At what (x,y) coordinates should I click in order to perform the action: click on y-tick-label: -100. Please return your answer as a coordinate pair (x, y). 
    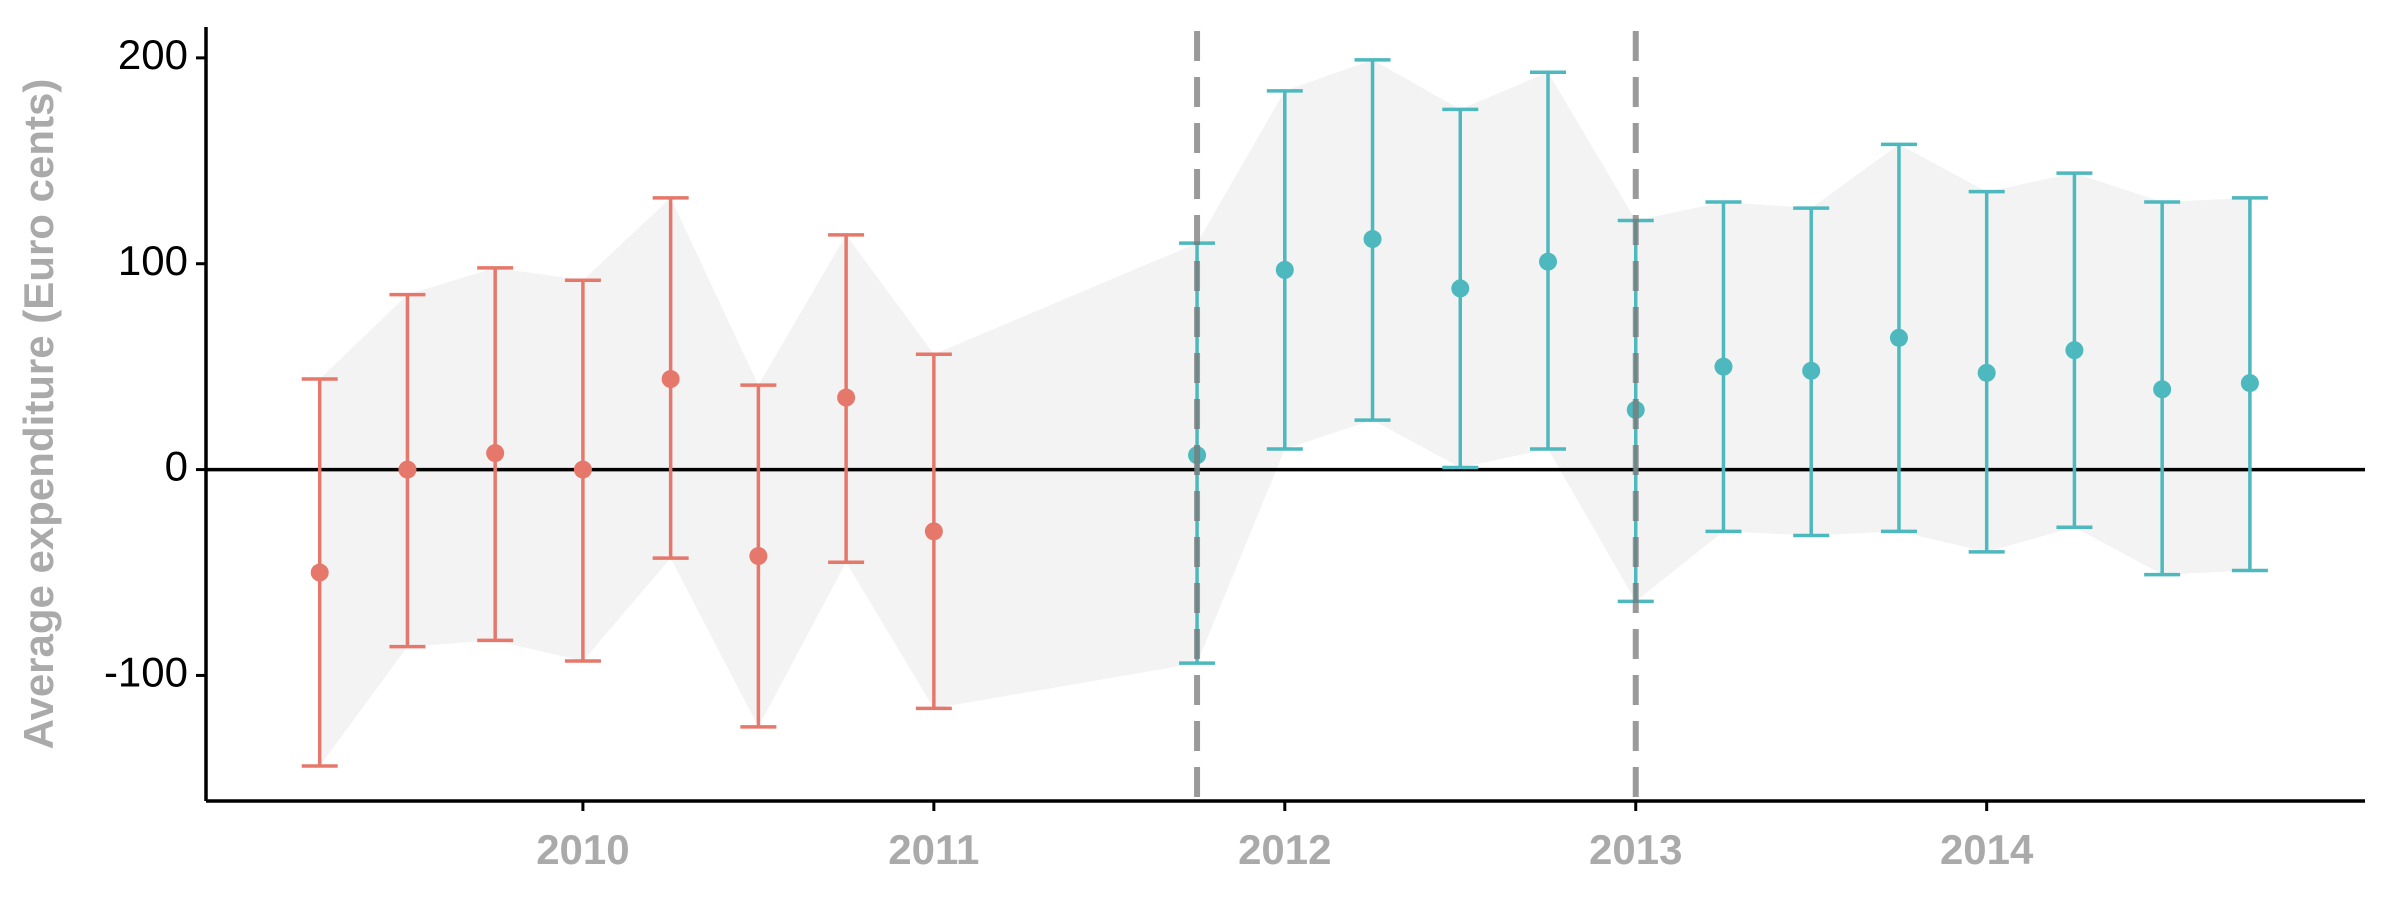
    Looking at the image, I should click on (146, 672).